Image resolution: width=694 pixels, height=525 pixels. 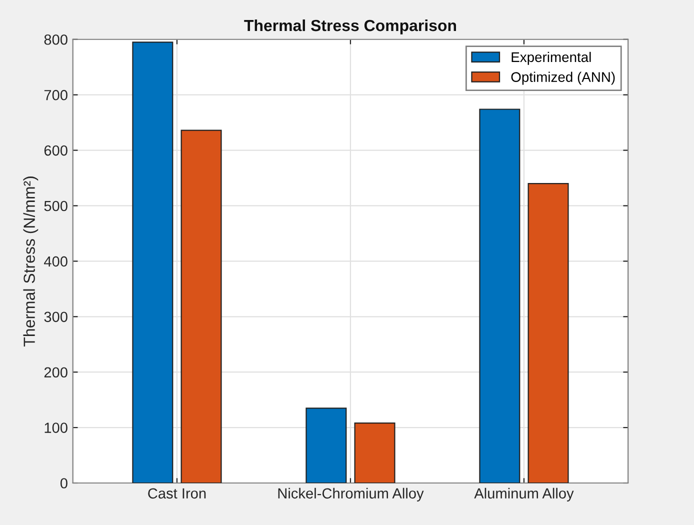 What do you see at coordinates (64, 483) in the screenshot?
I see `y-tick-label: 0` at bounding box center [64, 483].